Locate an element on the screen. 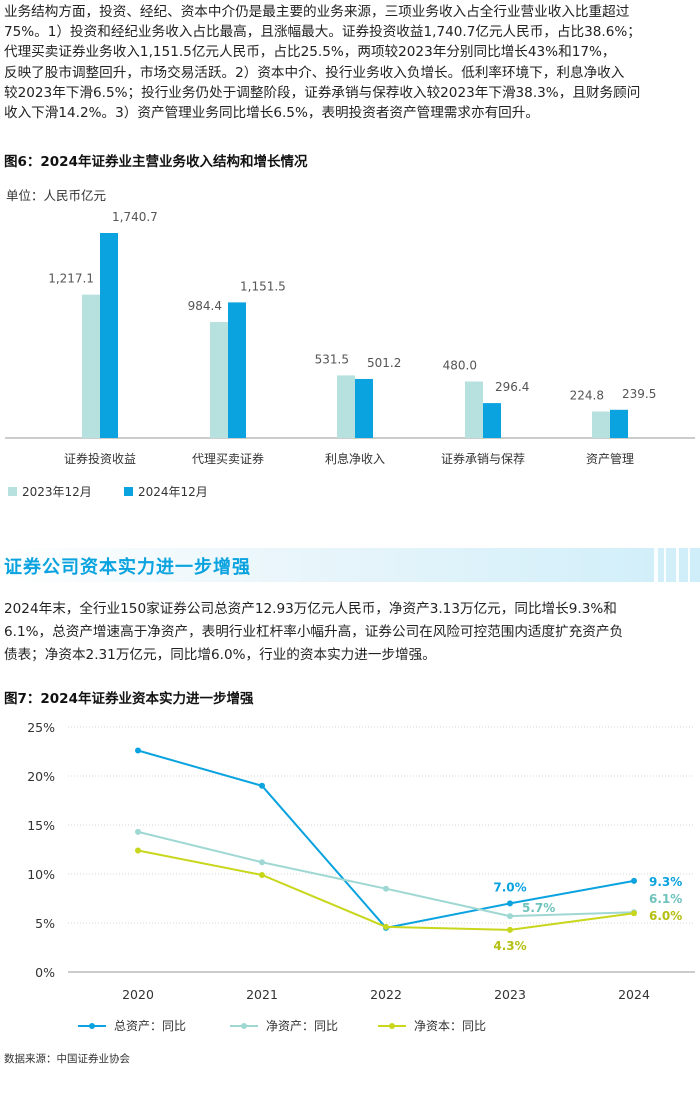 The image size is (700, 1097). y-tick-label: 0% is located at coordinates (45, 972).